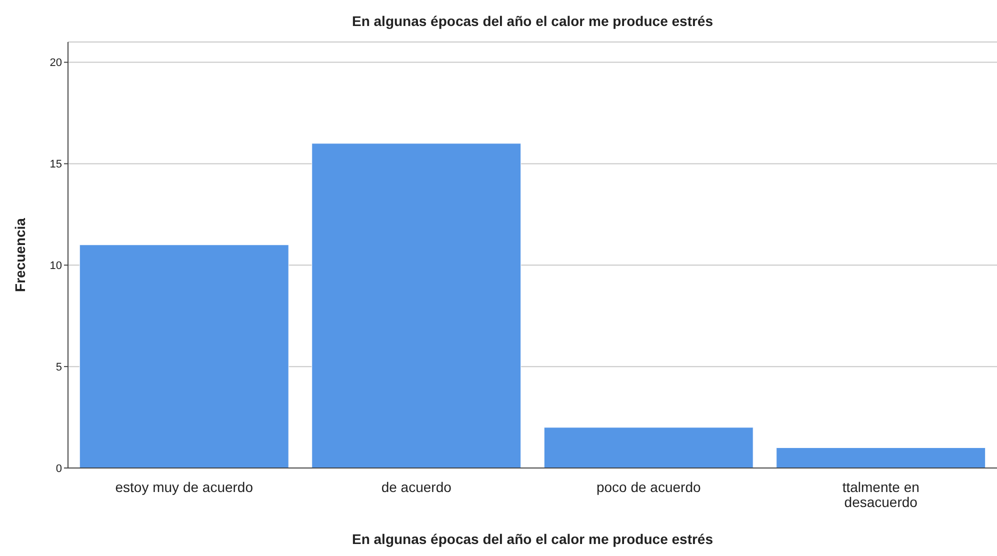 Image resolution: width=997 pixels, height=556 pixels. Describe the element at coordinates (56, 164) in the screenshot. I see `y-tick-label: 15` at that location.